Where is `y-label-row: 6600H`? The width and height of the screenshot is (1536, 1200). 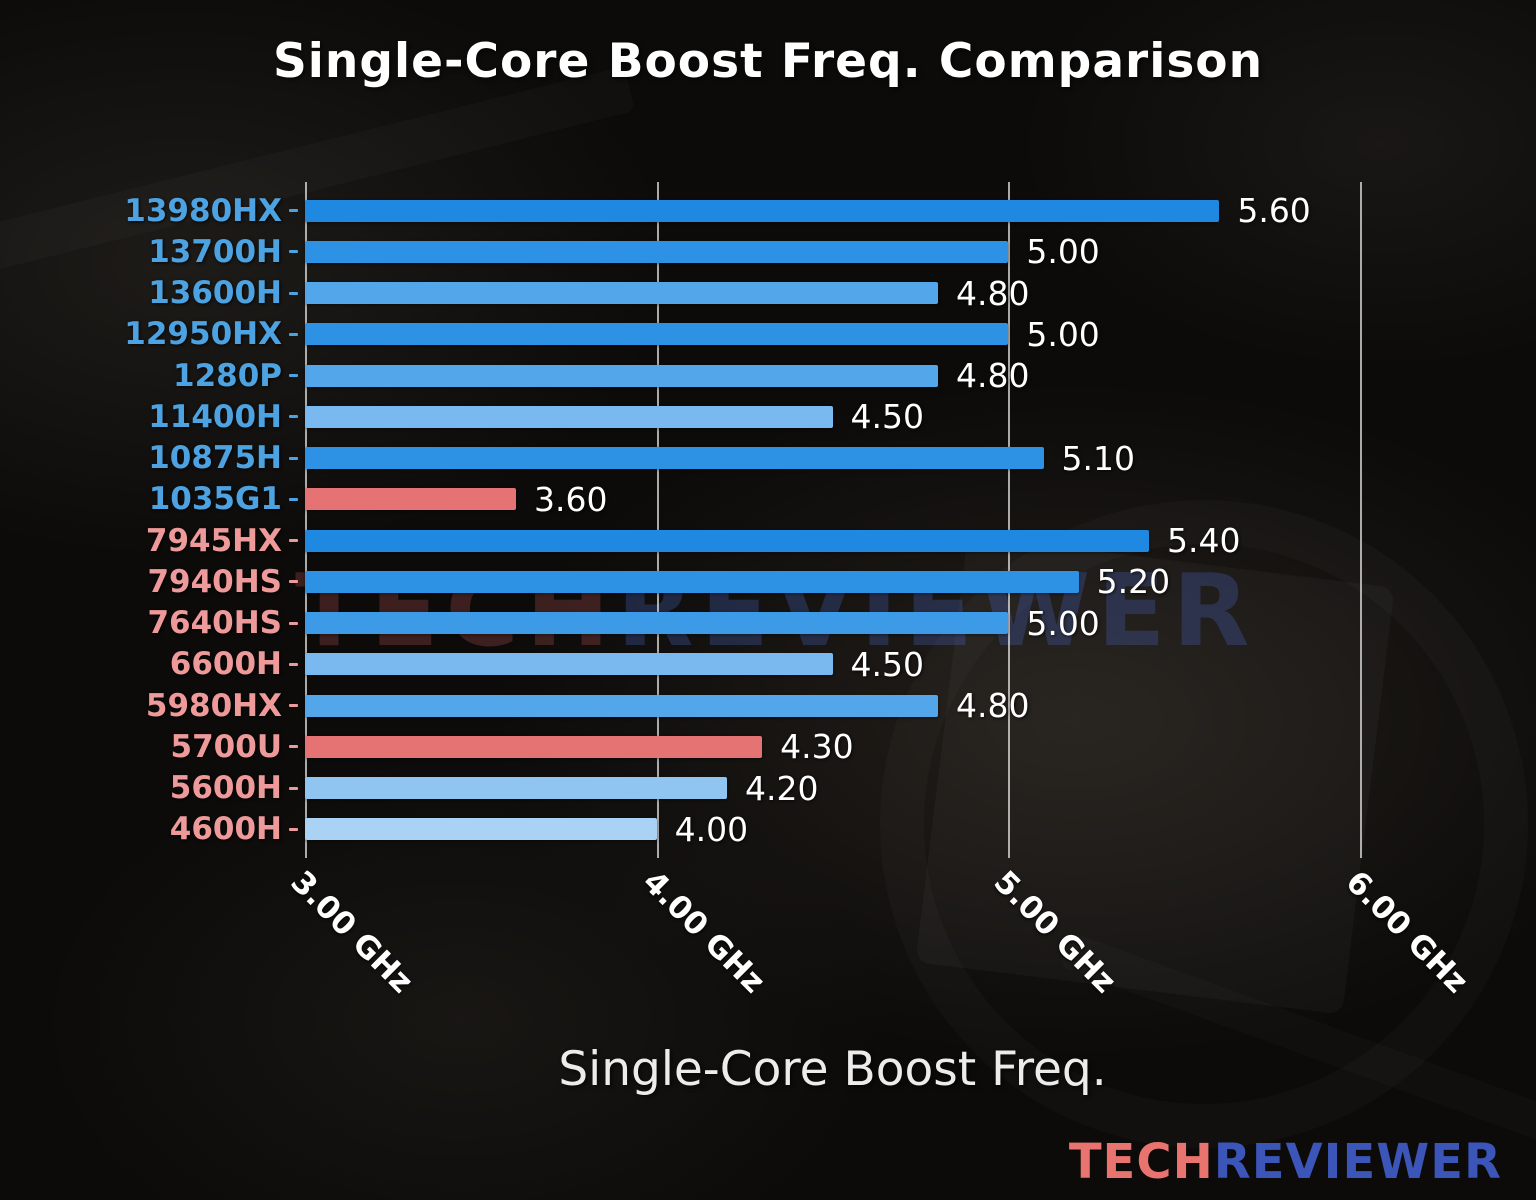 y-label-row: 6600H is located at coordinates (149, 664).